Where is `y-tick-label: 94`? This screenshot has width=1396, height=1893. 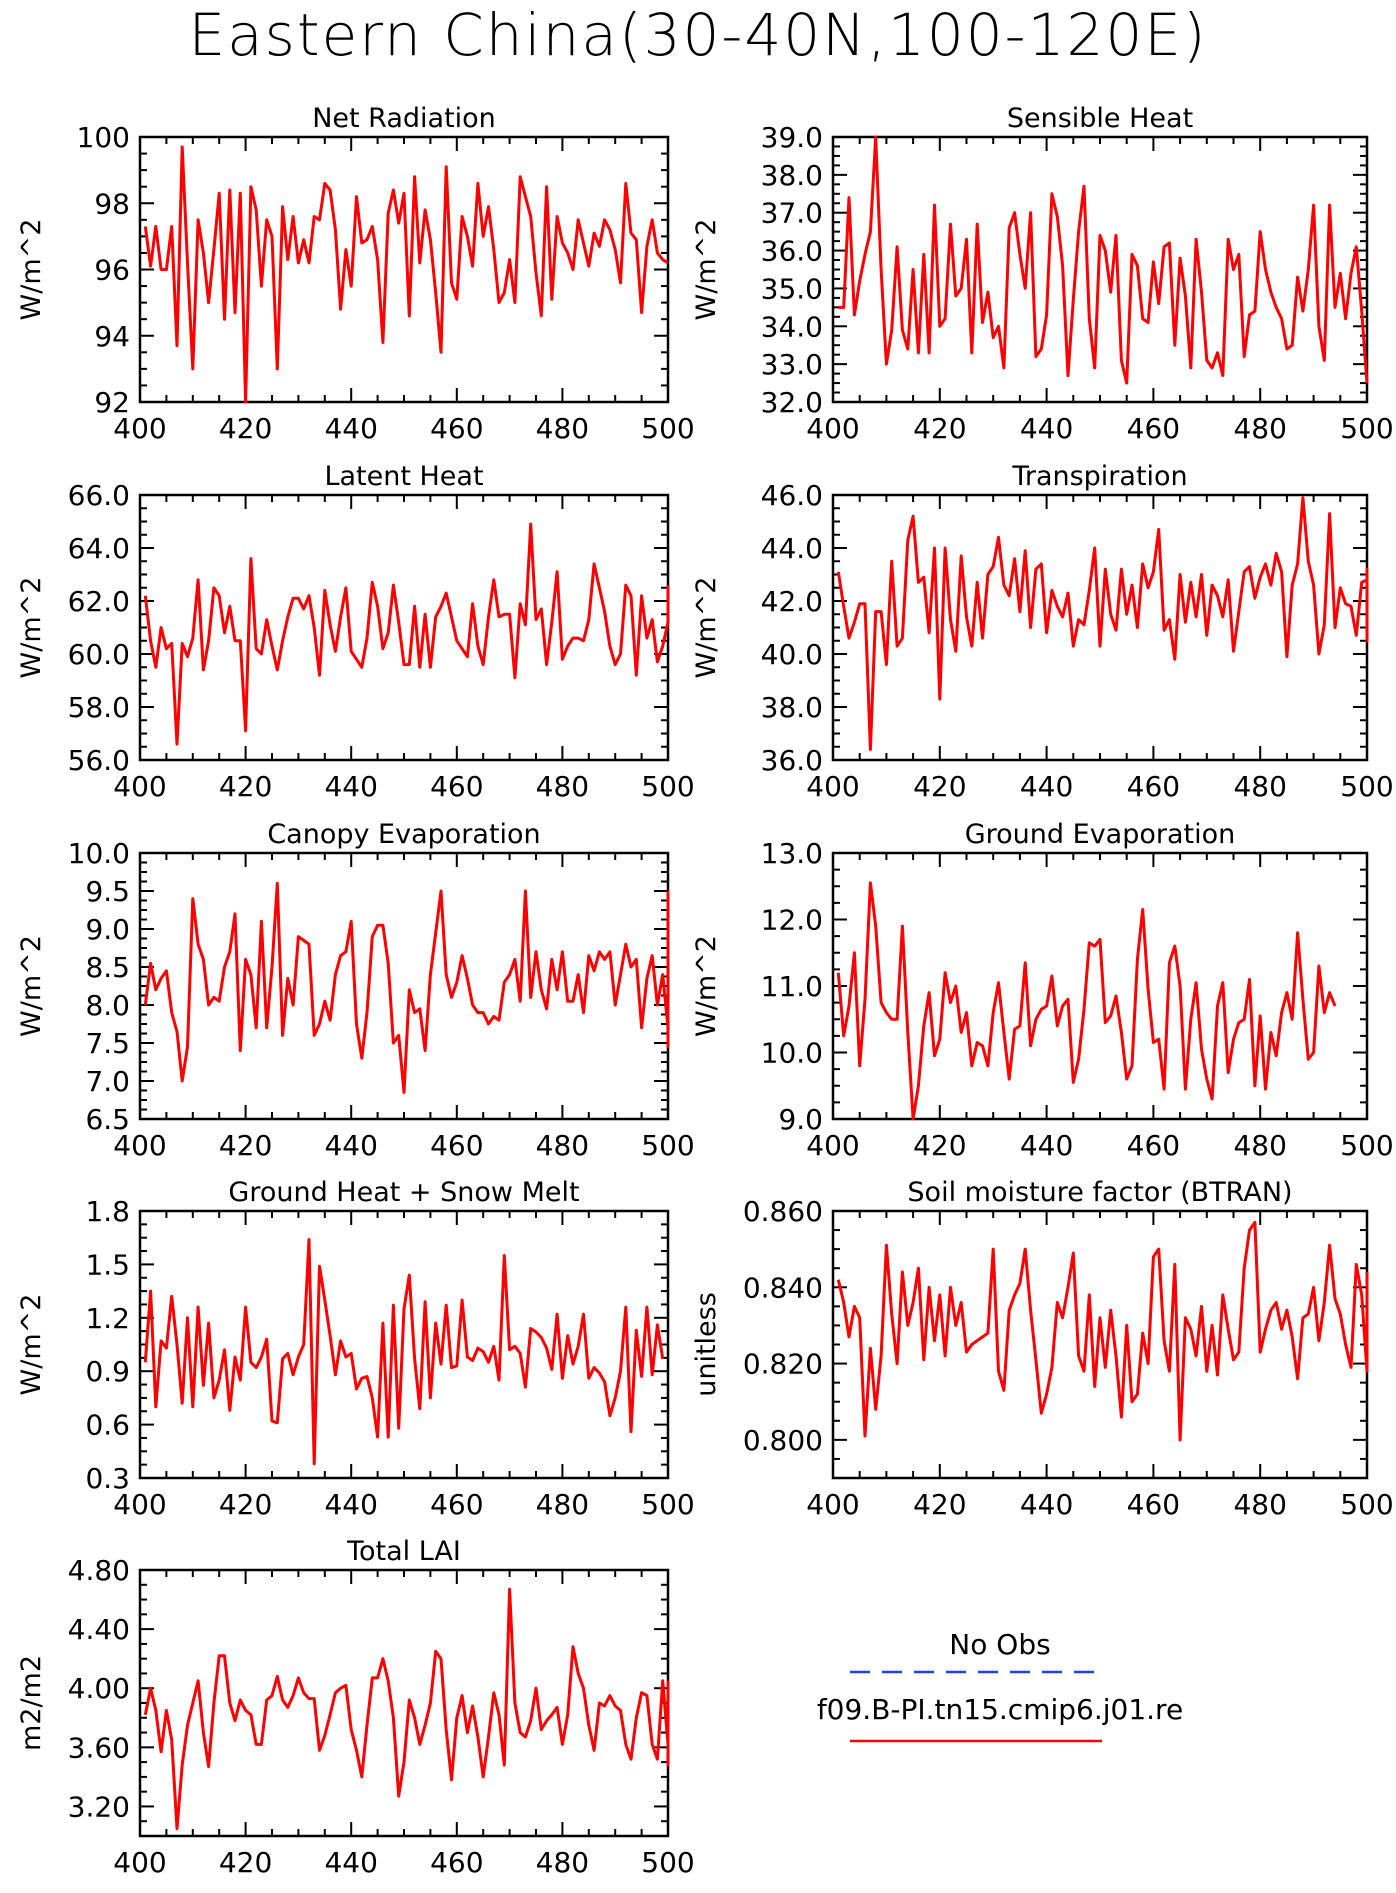 y-tick-label: 94 is located at coordinates (112, 336).